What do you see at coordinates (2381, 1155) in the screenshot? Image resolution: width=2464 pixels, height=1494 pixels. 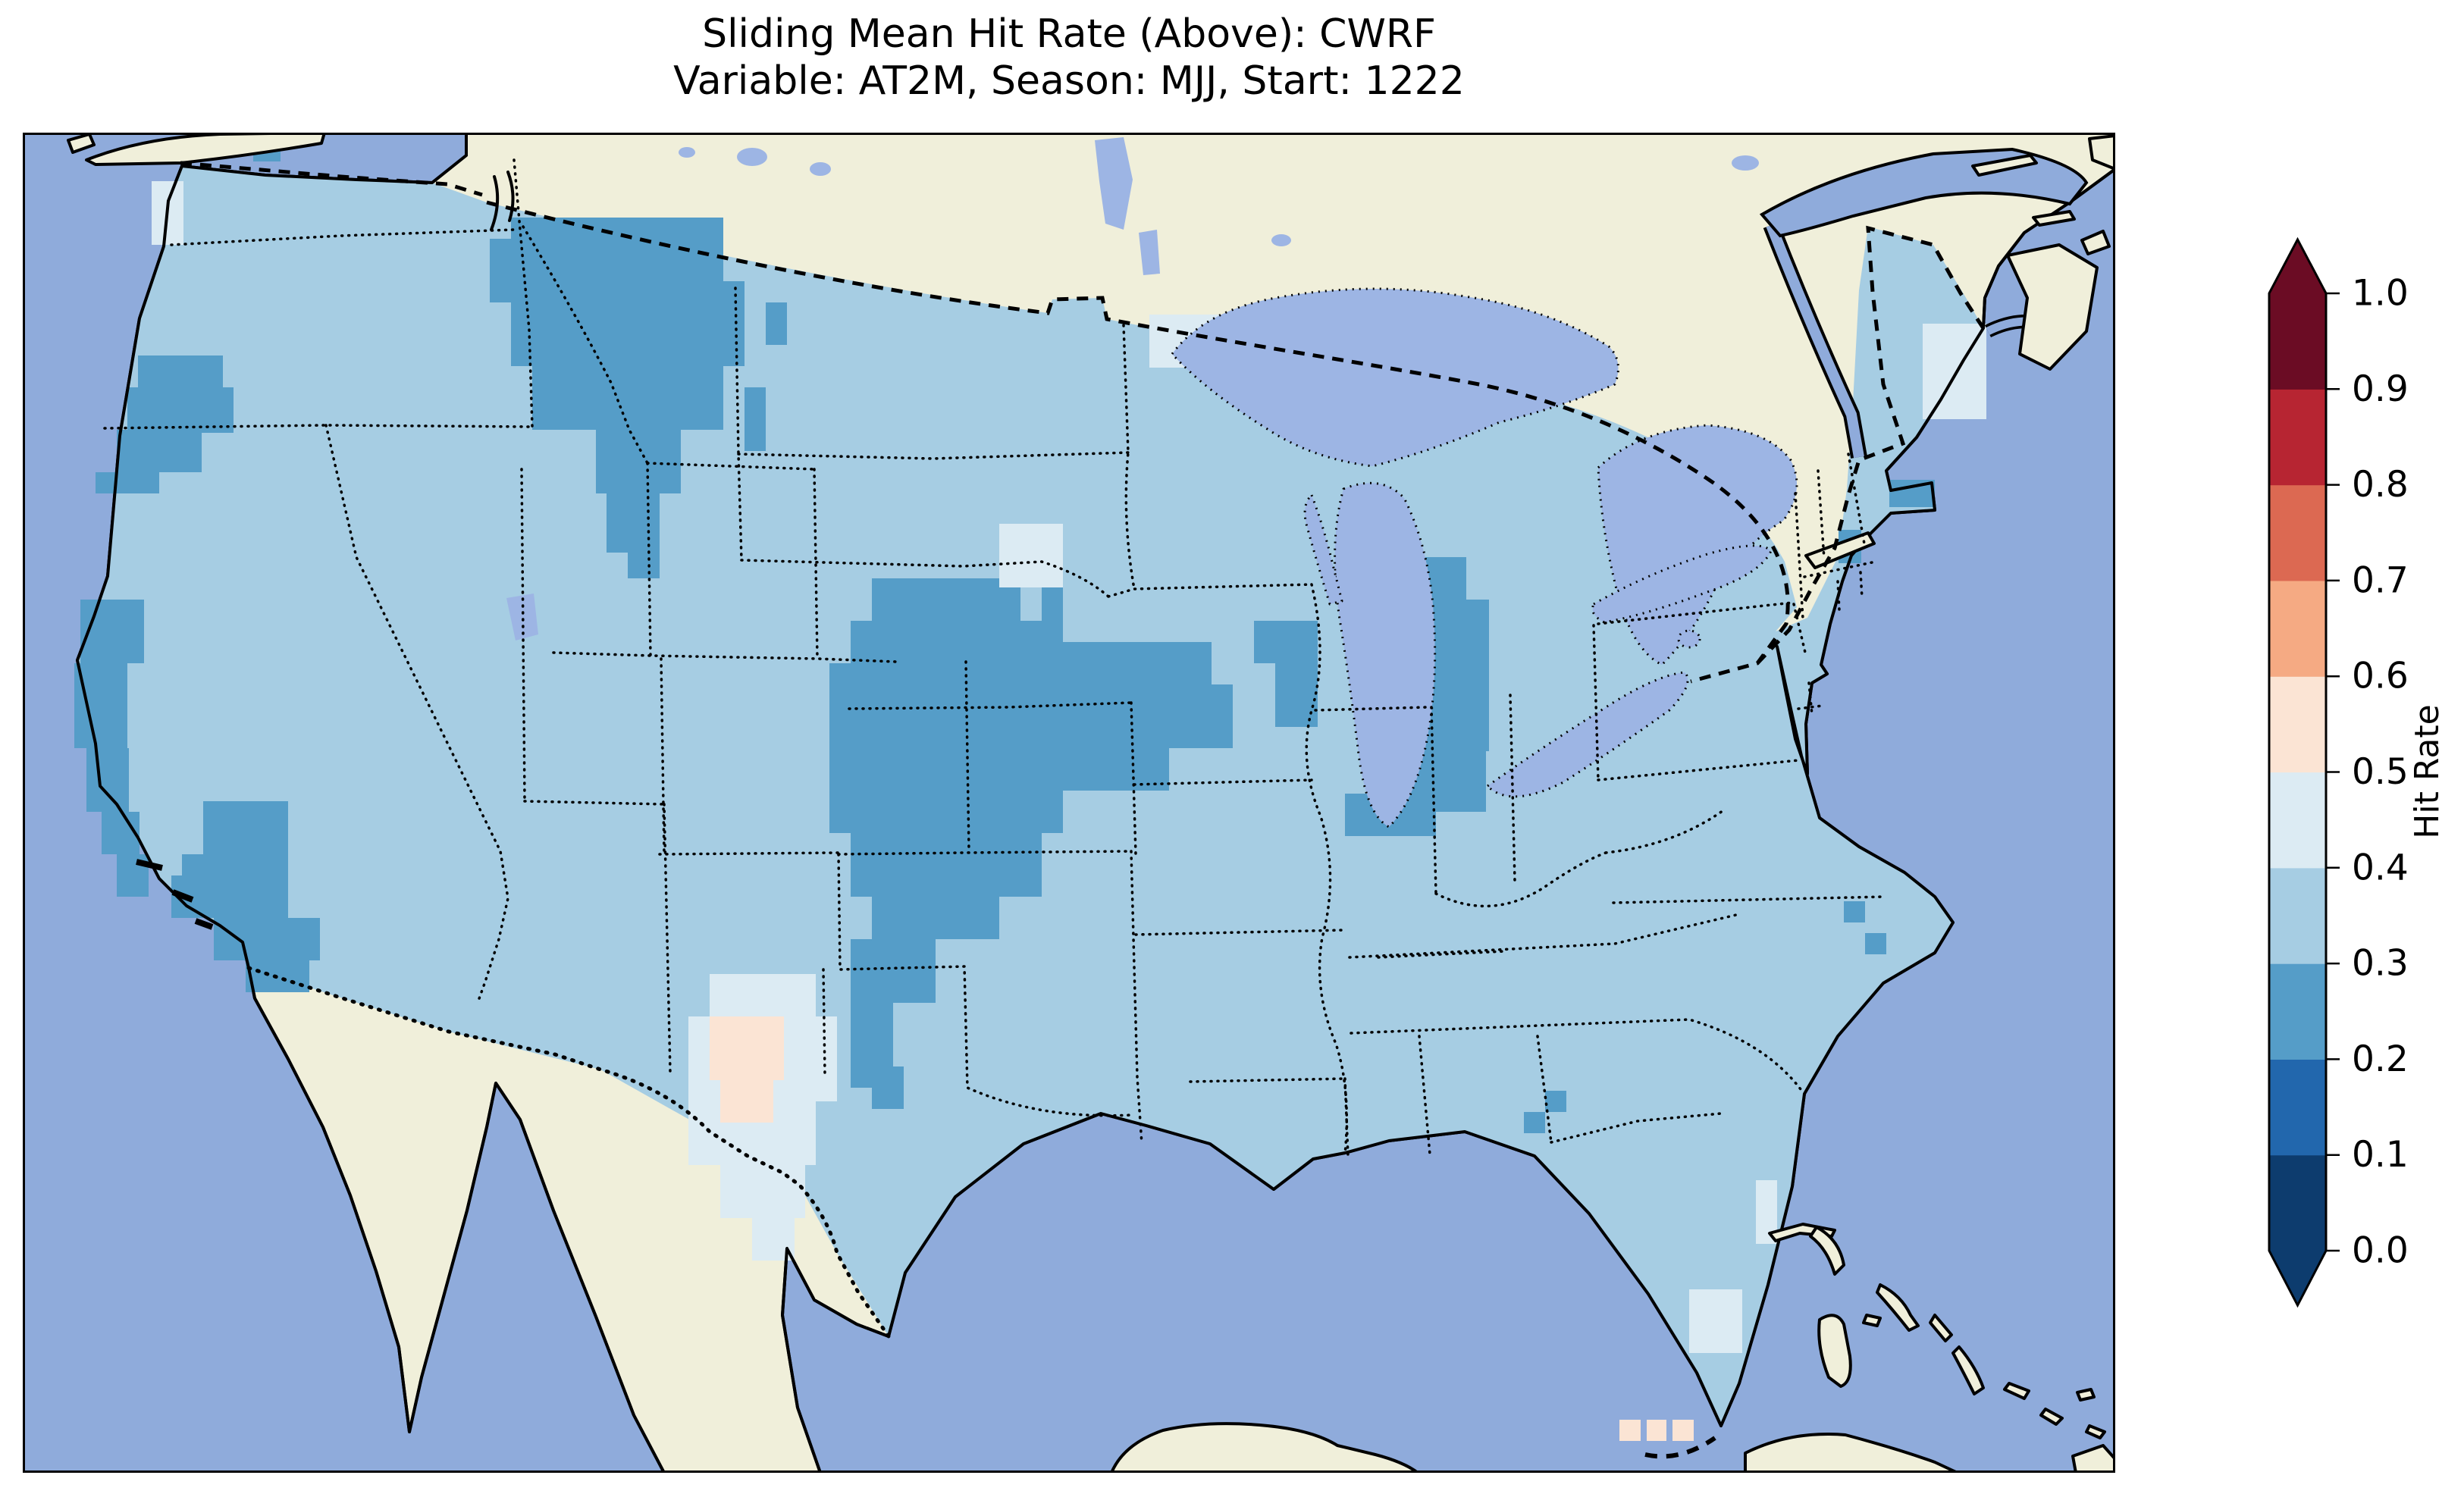 I see `colorbar-tick-label: 0.1` at bounding box center [2381, 1155].